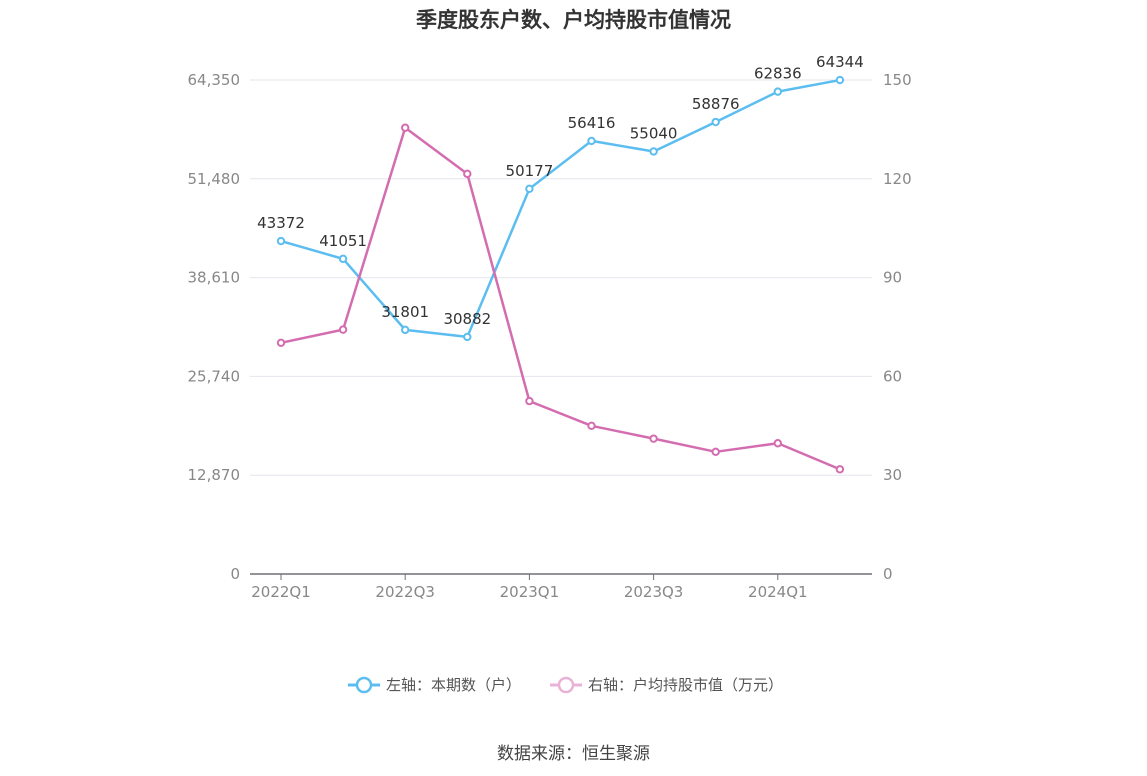 The height and width of the screenshot is (776, 1147). What do you see at coordinates (454, 685) in the screenshot?
I see `legend-label-left-series: 左轴：本期数（户）` at bounding box center [454, 685].